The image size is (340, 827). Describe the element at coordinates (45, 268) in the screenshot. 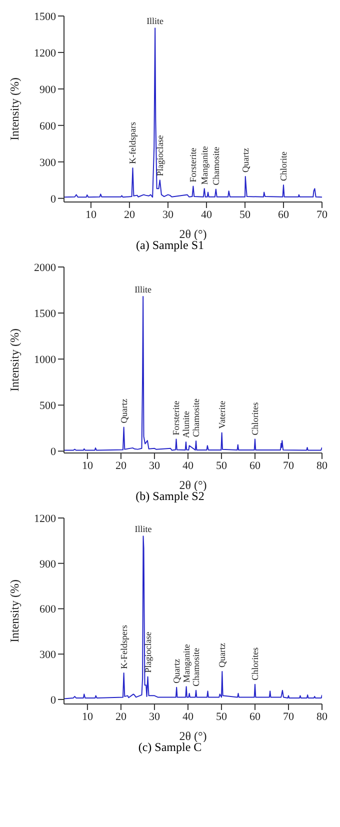

I see `y-tick-label: 2000` at that location.